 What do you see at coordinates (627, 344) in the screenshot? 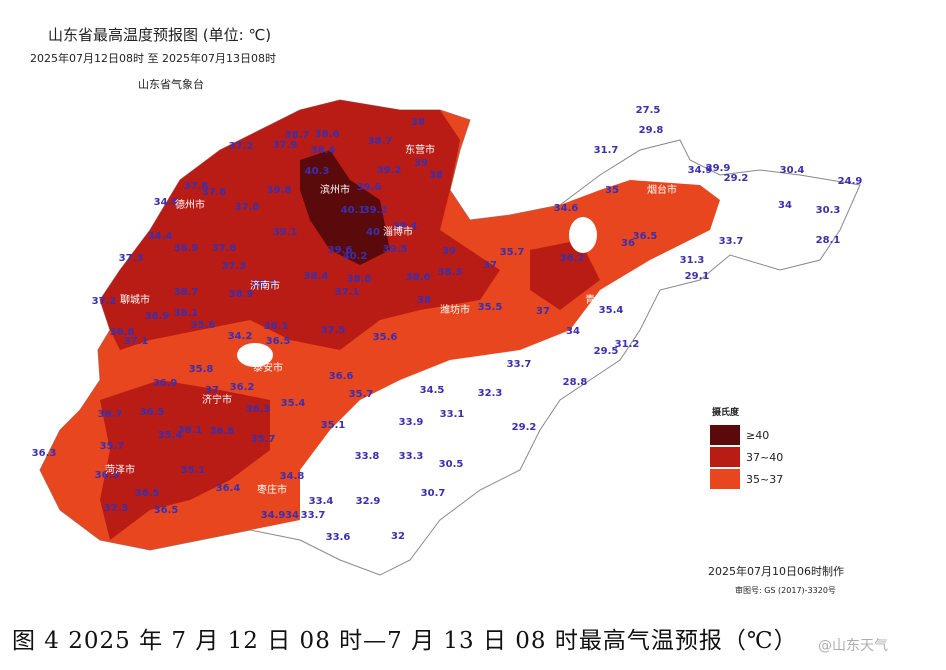
I see `temperature-label: 31.2` at bounding box center [627, 344].